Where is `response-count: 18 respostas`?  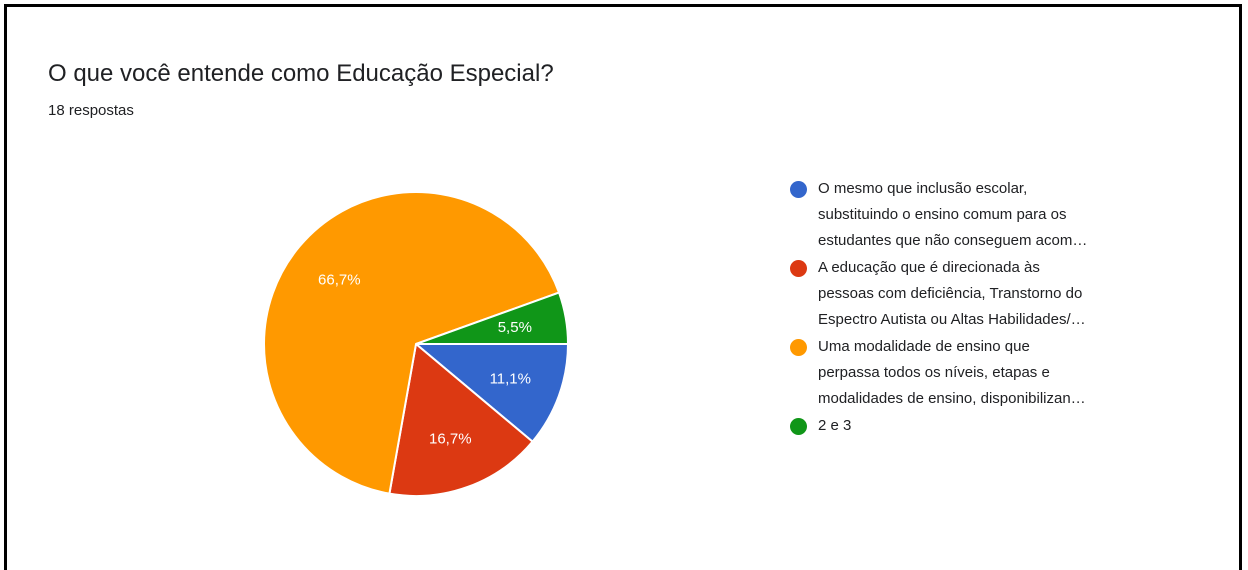
response-count: 18 respostas is located at coordinates (91, 110).